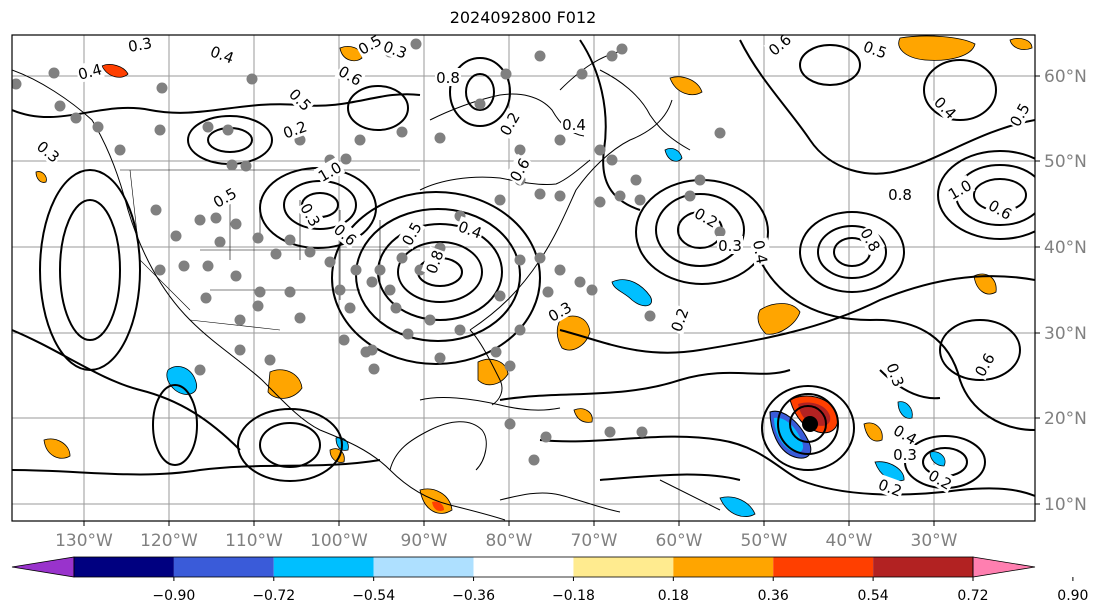 Image resolution: width=1105 pixels, height=615 pixels. Describe the element at coordinates (1065, 505) in the screenshot. I see `lat-tick-label: 10°N` at that location.